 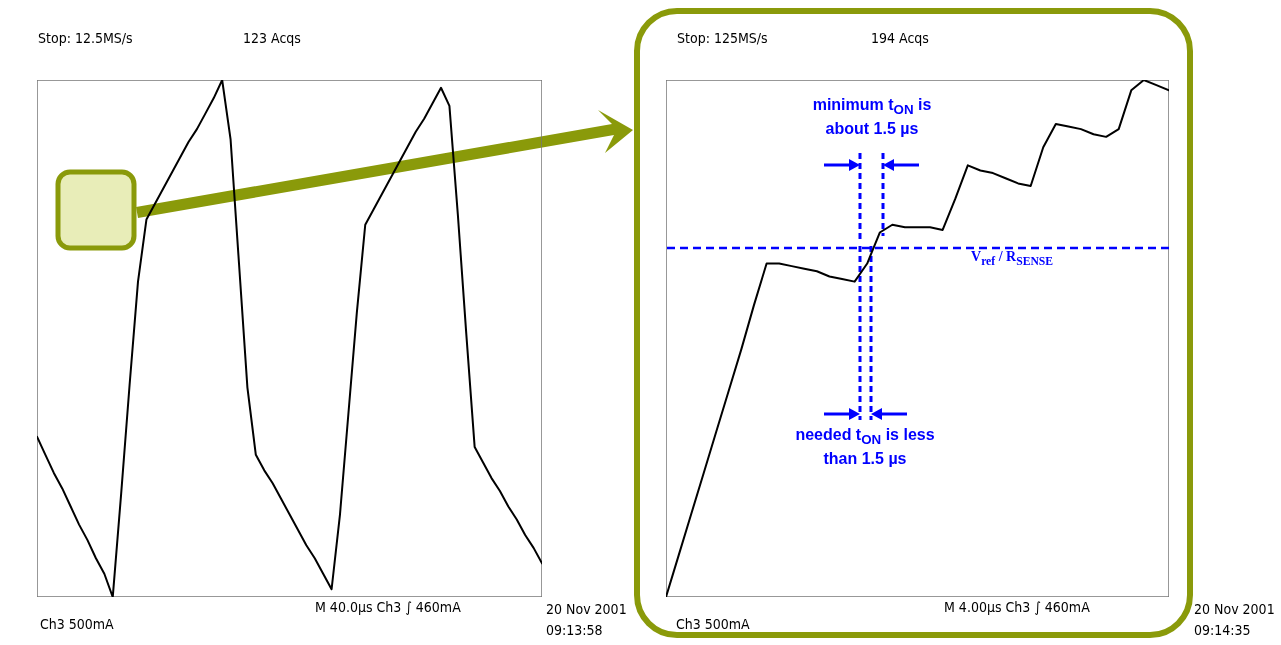 What do you see at coordinates (722, 38) in the screenshot?
I see `text: Stop: 125MS/s` at bounding box center [722, 38].